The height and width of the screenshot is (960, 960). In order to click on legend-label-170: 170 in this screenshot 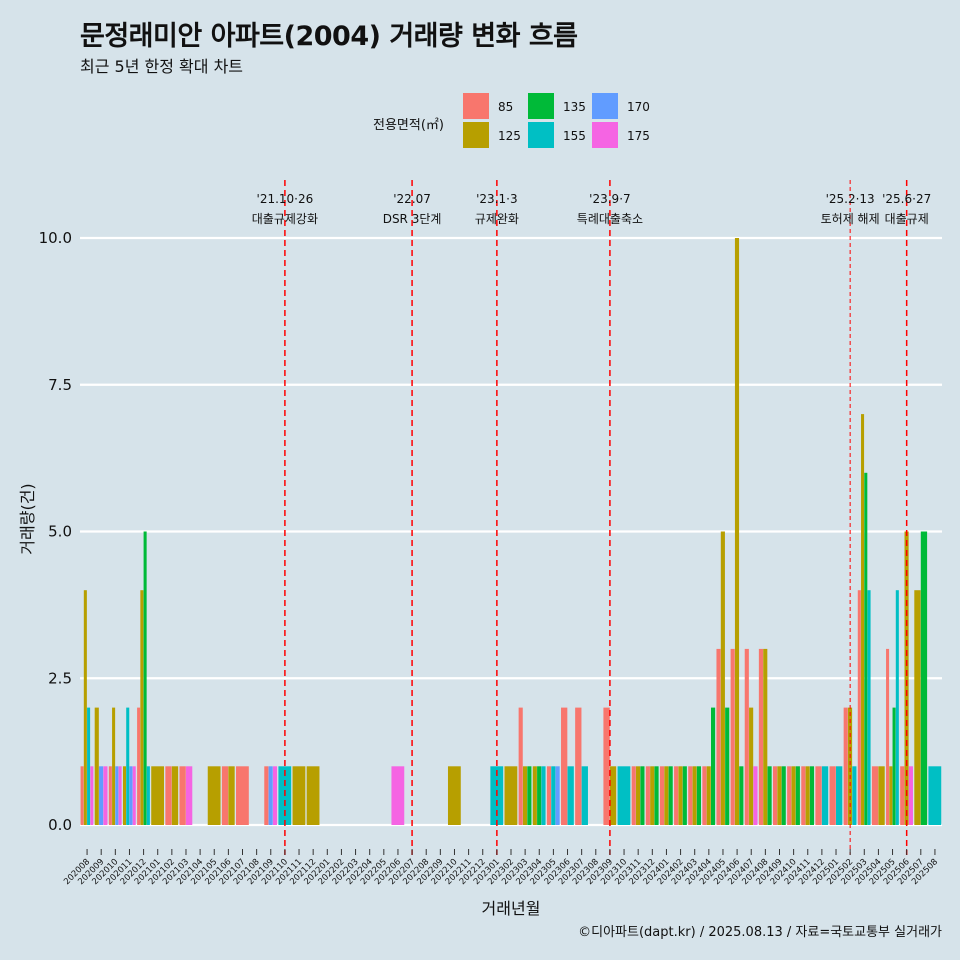, I will do `click(638, 107)`.